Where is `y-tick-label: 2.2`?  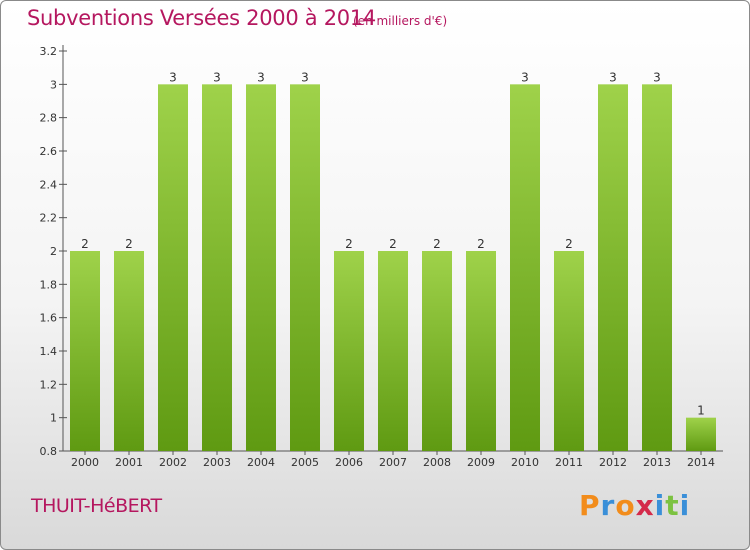
y-tick-label: 2.2 is located at coordinates (49, 218).